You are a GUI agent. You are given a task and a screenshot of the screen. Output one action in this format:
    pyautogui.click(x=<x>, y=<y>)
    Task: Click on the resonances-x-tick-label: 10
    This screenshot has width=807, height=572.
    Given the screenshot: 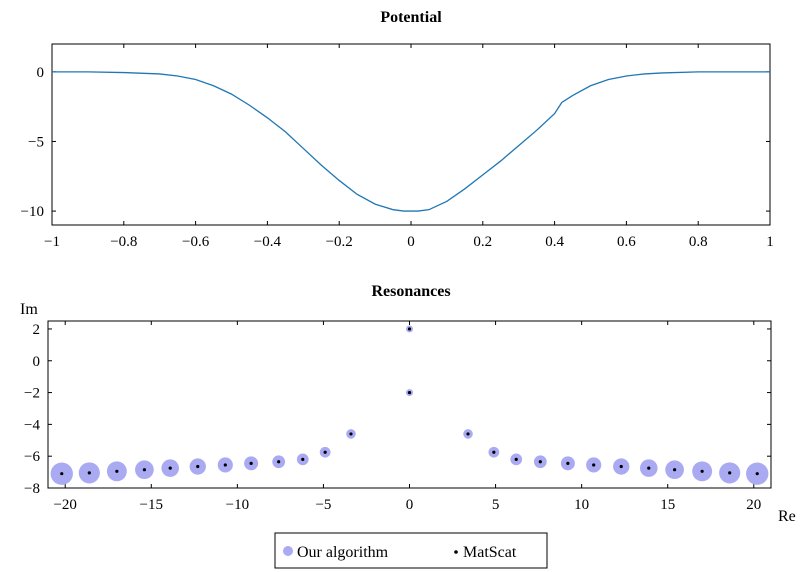 What is the action you would take?
    pyautogui.click(x=581, y=505)
    